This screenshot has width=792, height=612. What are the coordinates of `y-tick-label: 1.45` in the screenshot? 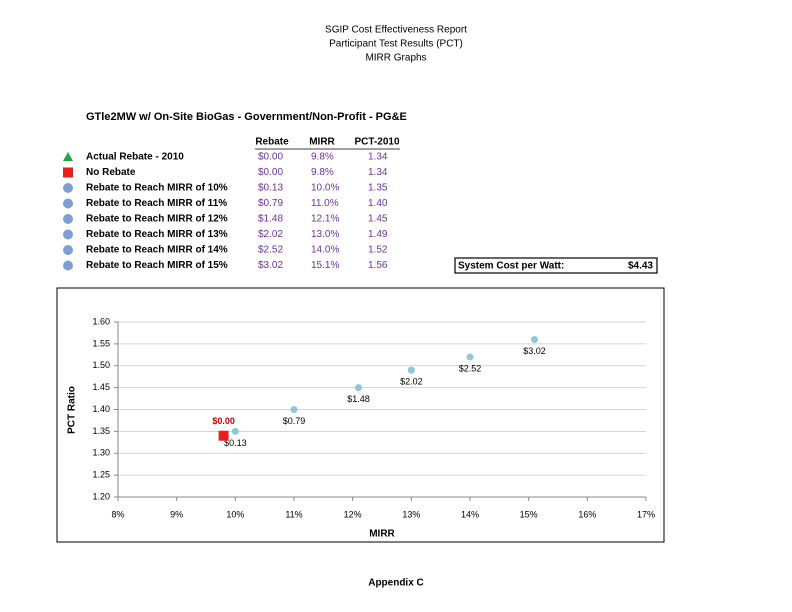 It's located at (101, 387).